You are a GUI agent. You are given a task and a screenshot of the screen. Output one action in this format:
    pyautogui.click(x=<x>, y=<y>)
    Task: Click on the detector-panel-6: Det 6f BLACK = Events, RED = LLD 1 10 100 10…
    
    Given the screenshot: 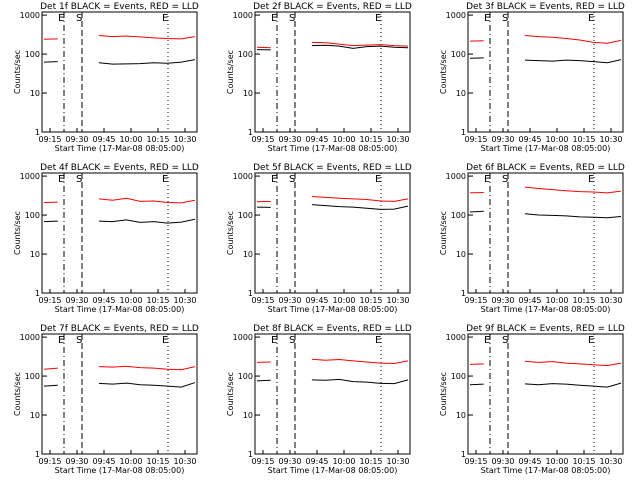 What is the action you would take?
    pyautogui.click(x=532, y=238)
    